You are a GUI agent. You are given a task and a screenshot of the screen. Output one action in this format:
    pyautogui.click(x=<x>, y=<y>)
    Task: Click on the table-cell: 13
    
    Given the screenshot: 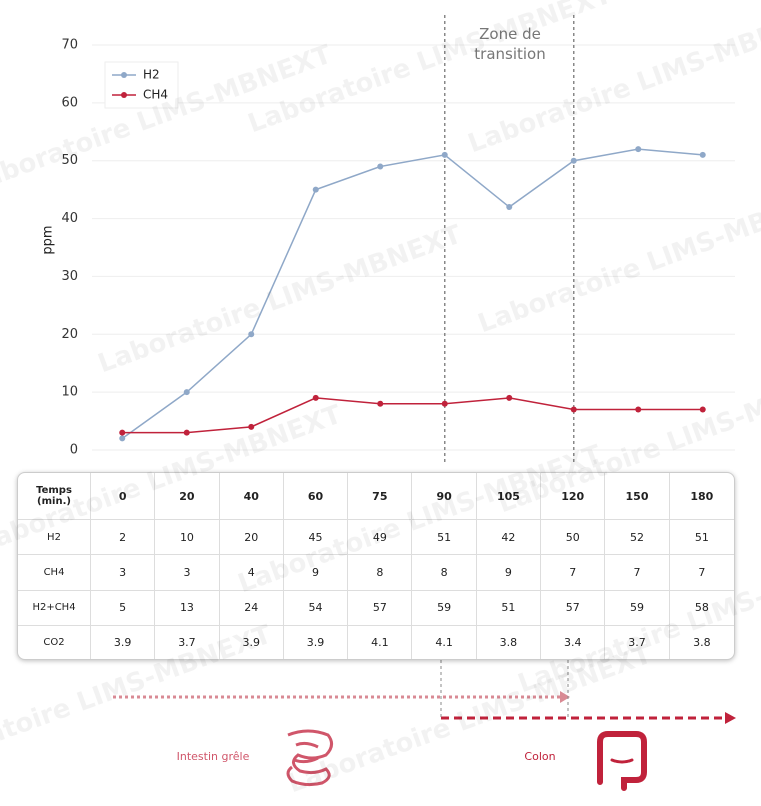 What is the action you would take?
    pyautogui.click(x=187, y=608)
    